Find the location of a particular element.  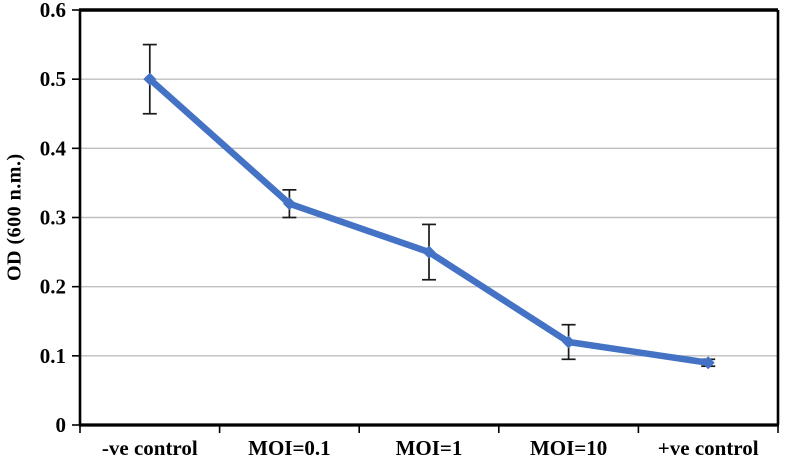

x-category-label: +ve control is located at coordinates (708, 448).